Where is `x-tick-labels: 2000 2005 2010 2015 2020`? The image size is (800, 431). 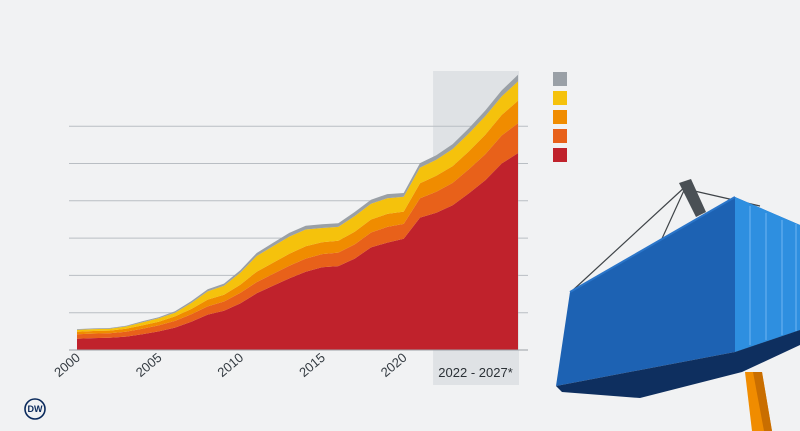
x-tick-labels: 2000 2005 2010 2015 2020 is located at coordinates (230, 365).